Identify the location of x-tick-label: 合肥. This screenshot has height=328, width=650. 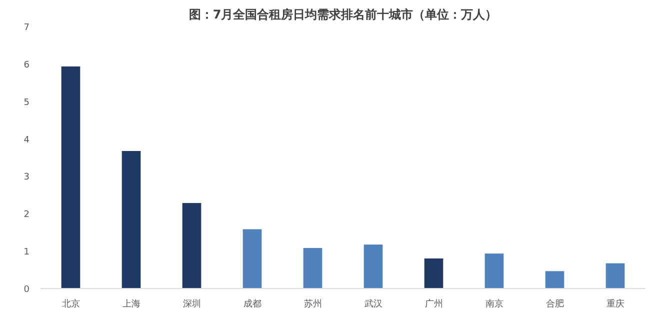
(555, 304).